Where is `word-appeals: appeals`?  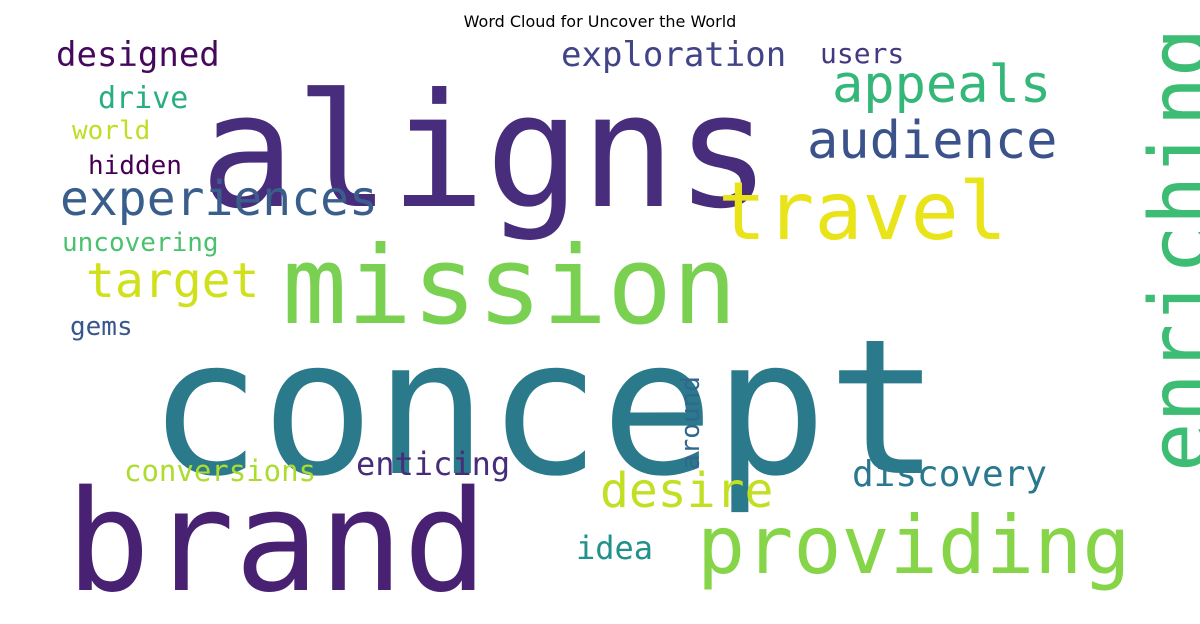
word-appeals: appeals is located at coordinates (942, 85).